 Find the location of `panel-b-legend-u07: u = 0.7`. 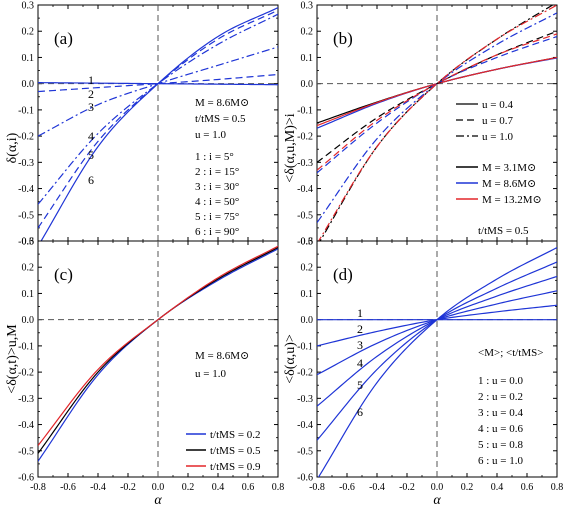

panel-b-legend-u07: u = 0.7 is located at coordinates (497, 121).